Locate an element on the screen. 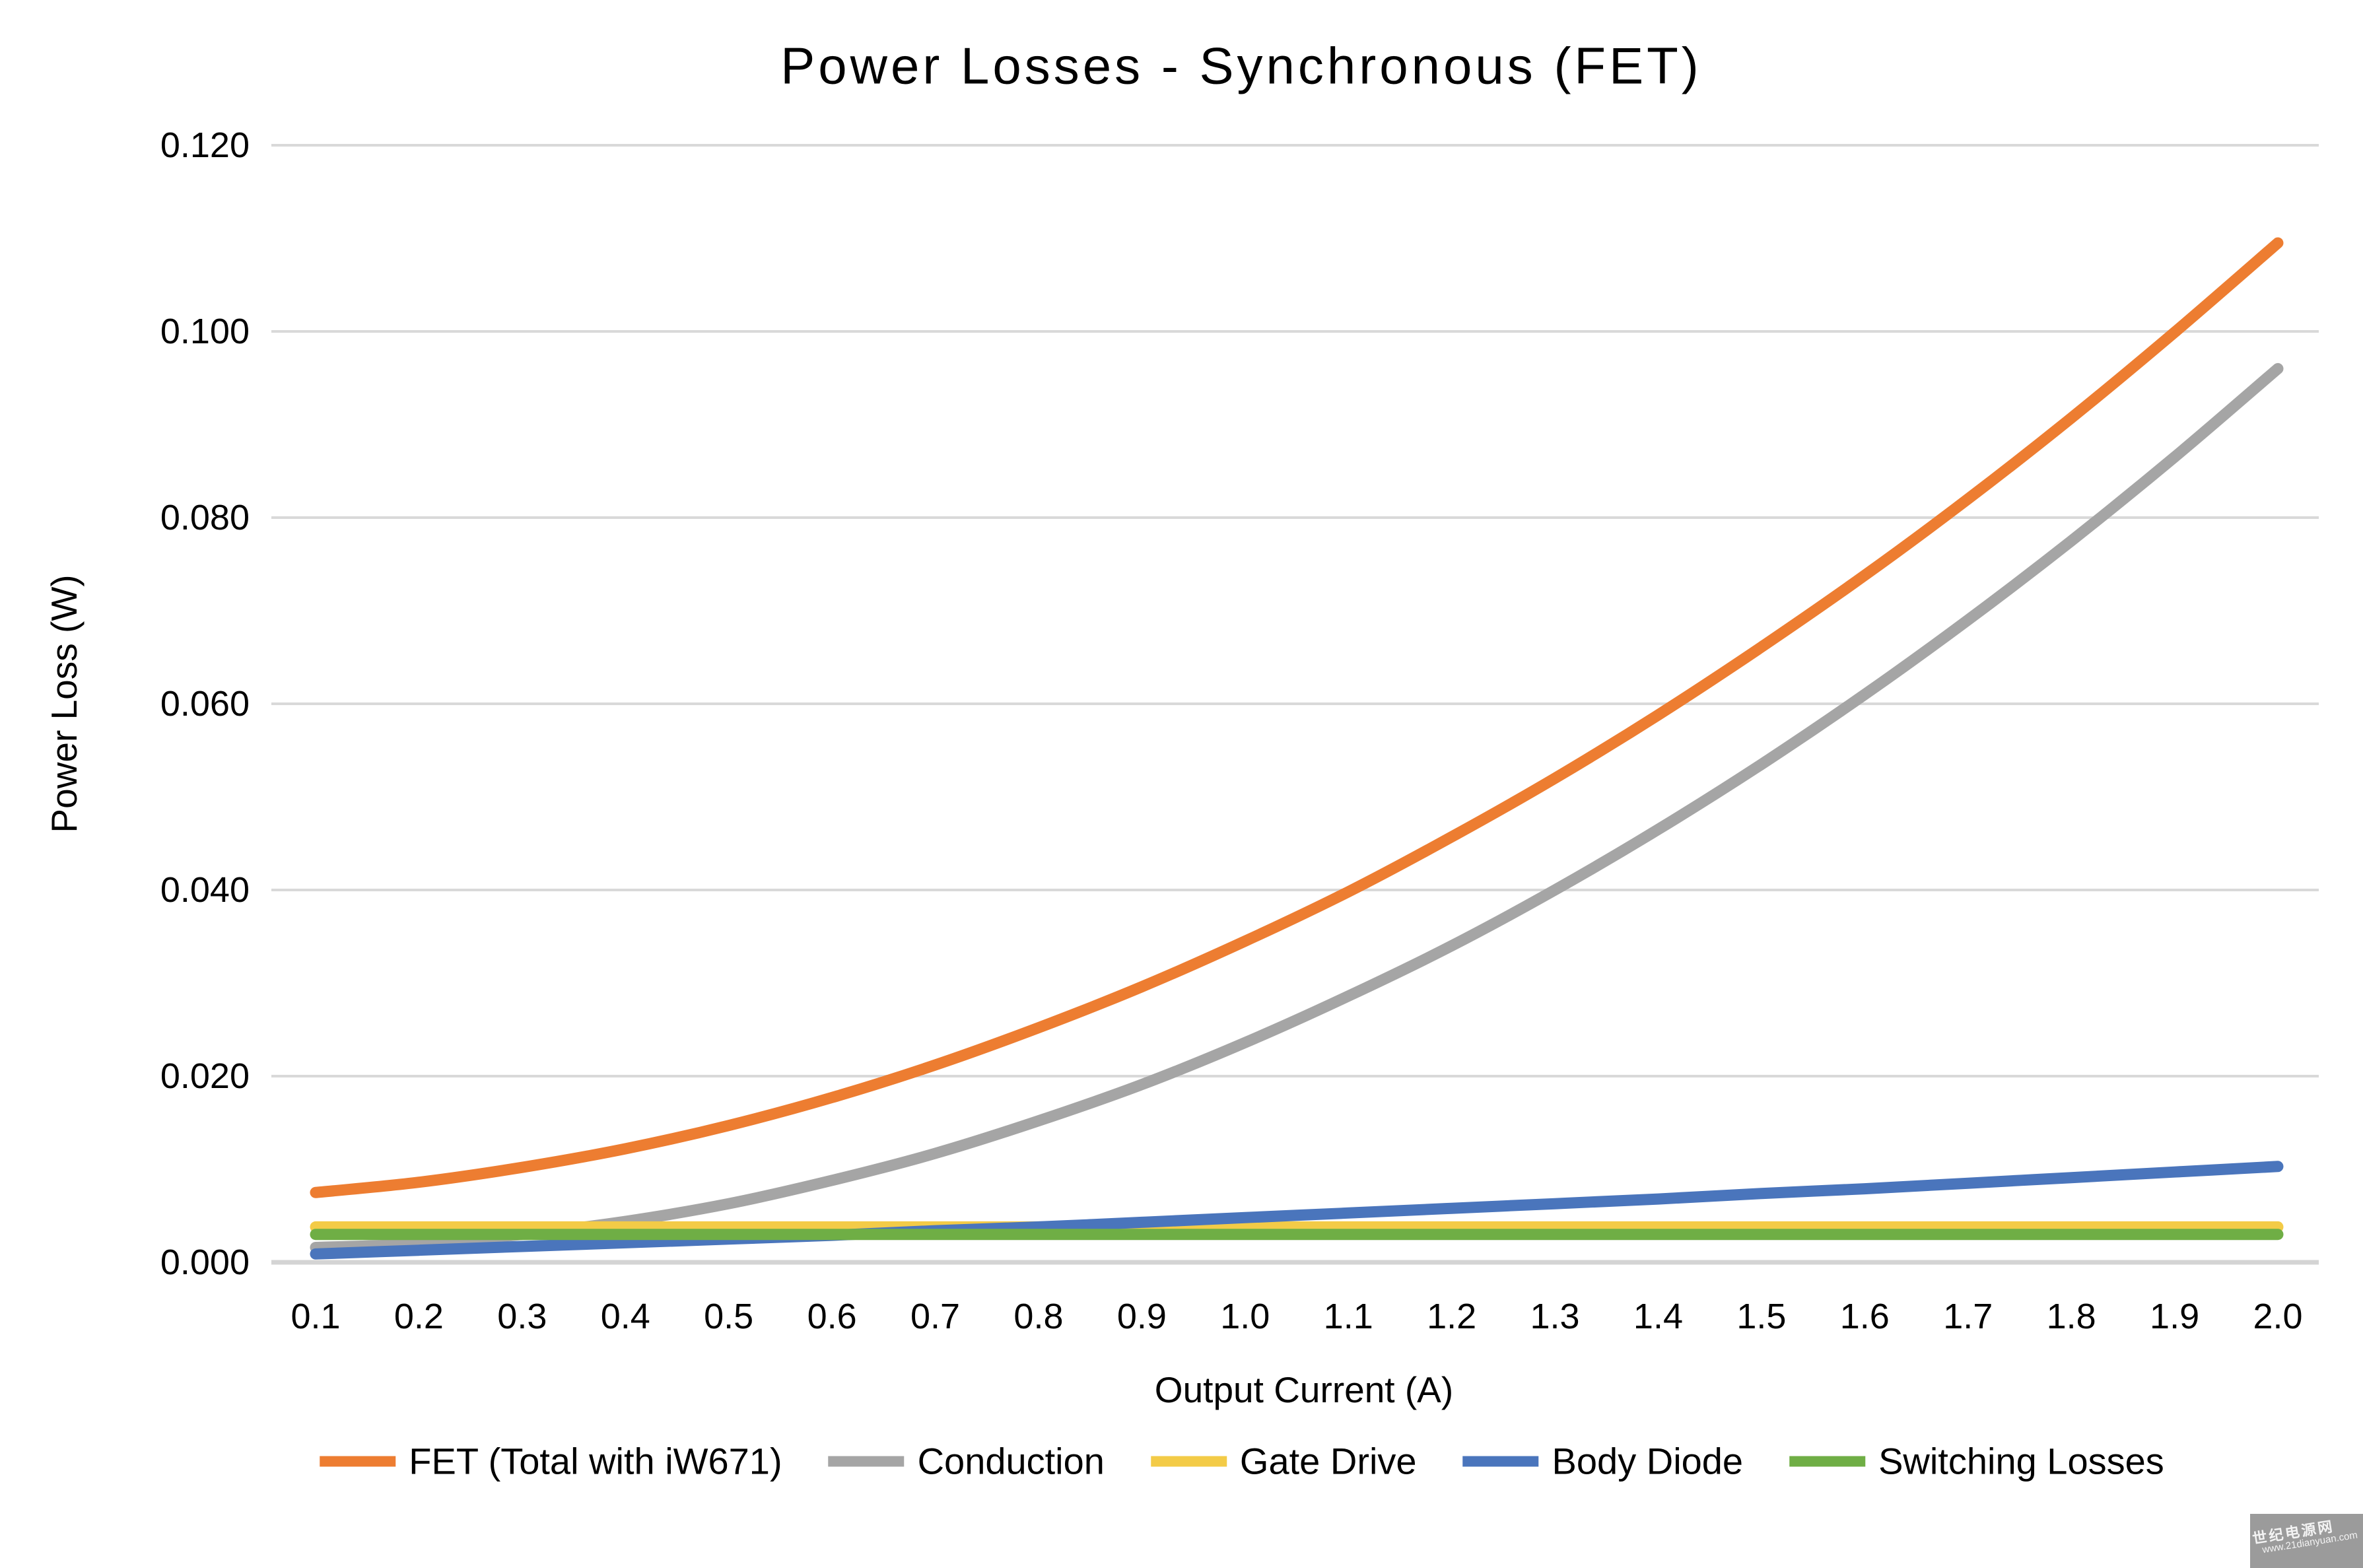 The image size is (2363, 1568). x-tick-label: 0.6 is located at coordinates (832, 1316).